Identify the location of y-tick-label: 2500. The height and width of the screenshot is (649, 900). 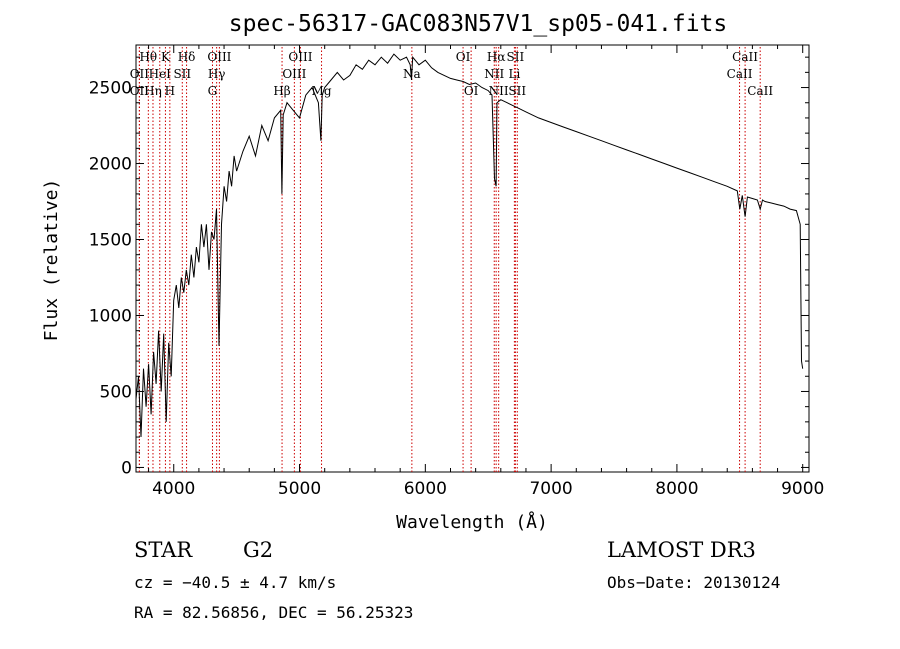
(110, 89).